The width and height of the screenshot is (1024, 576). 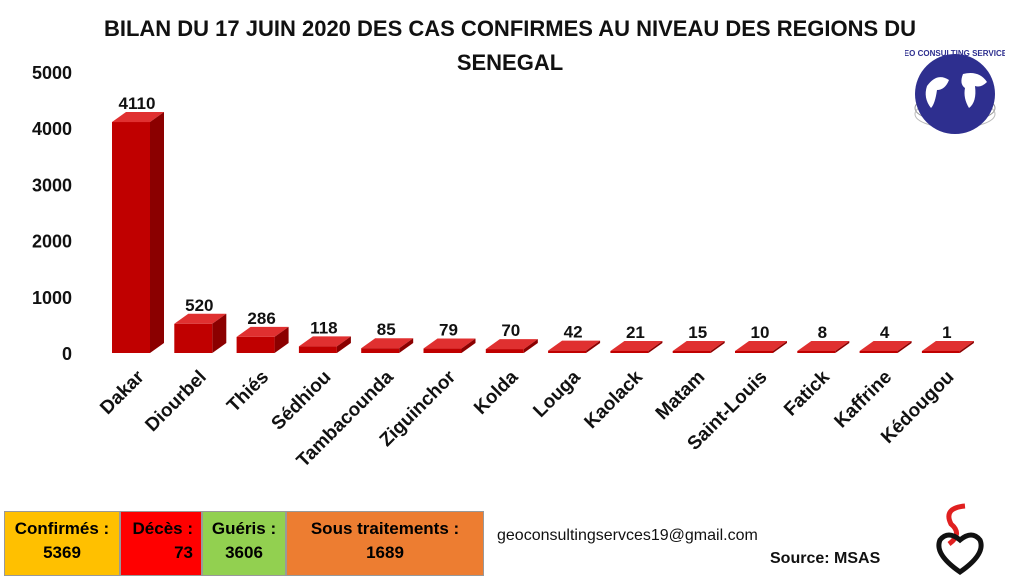 I want to click on data-label: 70, so click(x=510, y=330).